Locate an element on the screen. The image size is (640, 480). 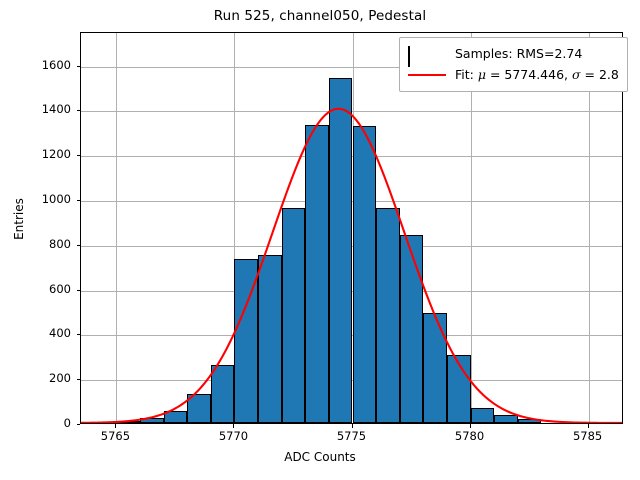
fit-line-icon is located at coordinates (427, 75).